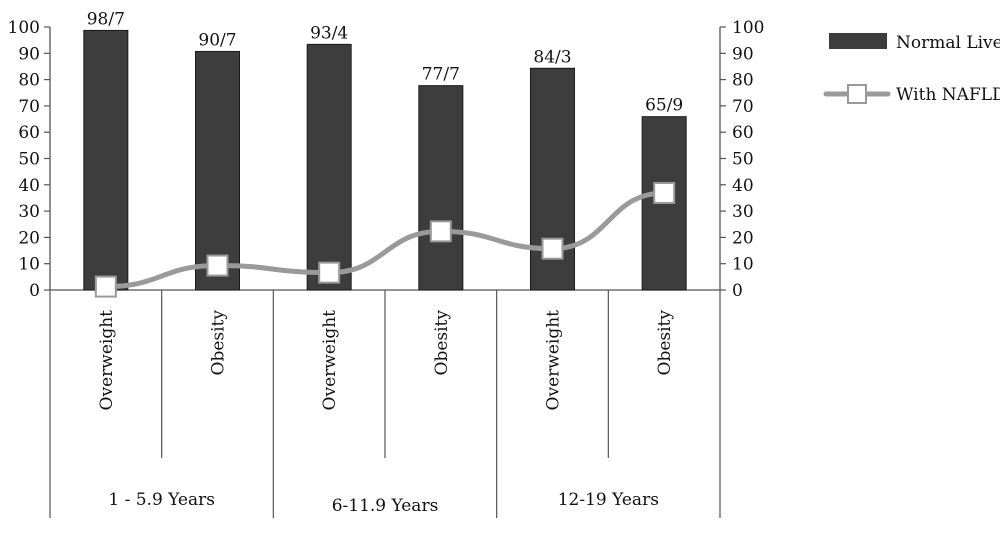 Image resolution: width=1000 pixels, height=533 pixels. Describe the element at coordinates (29, 265) in the screenshot. I see `left-tick-label: 10` at that location.